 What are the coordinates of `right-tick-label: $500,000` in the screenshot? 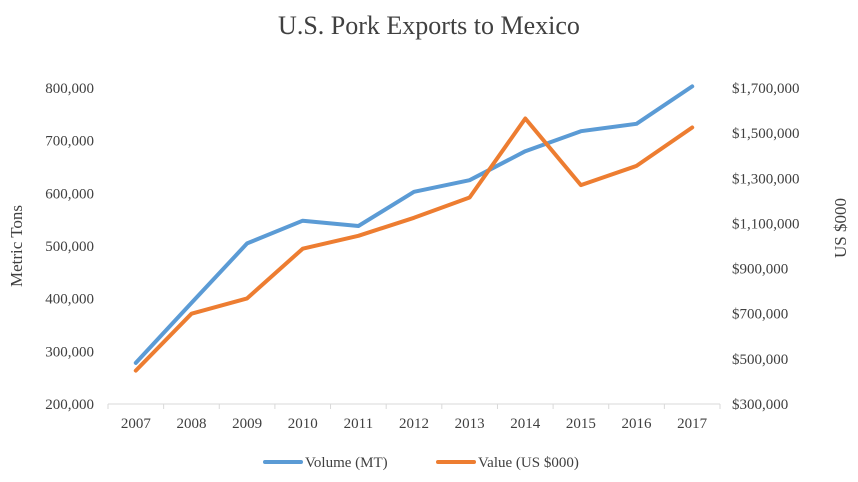 It's located at (760, 360).